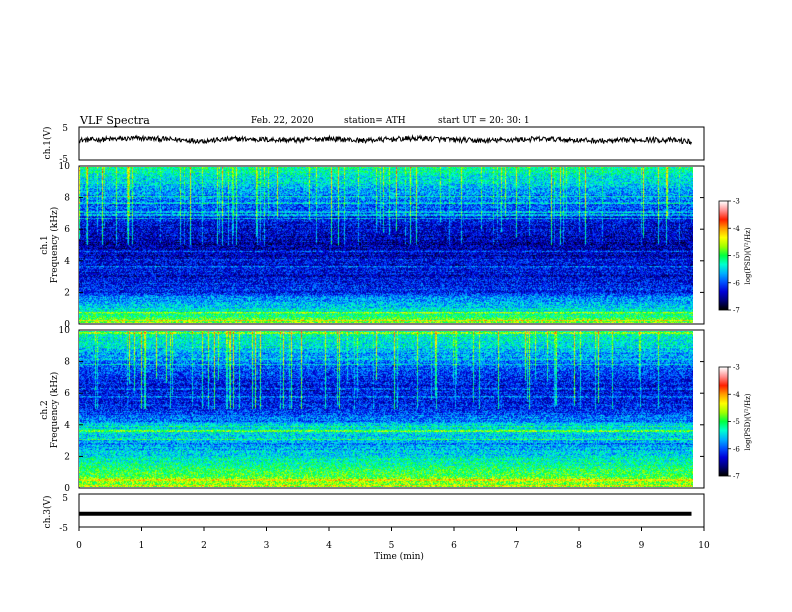 This screenshot has width=792, height=612. I want to click on ch1-waveform-ytick-bottom: -5, so click(63, 160).